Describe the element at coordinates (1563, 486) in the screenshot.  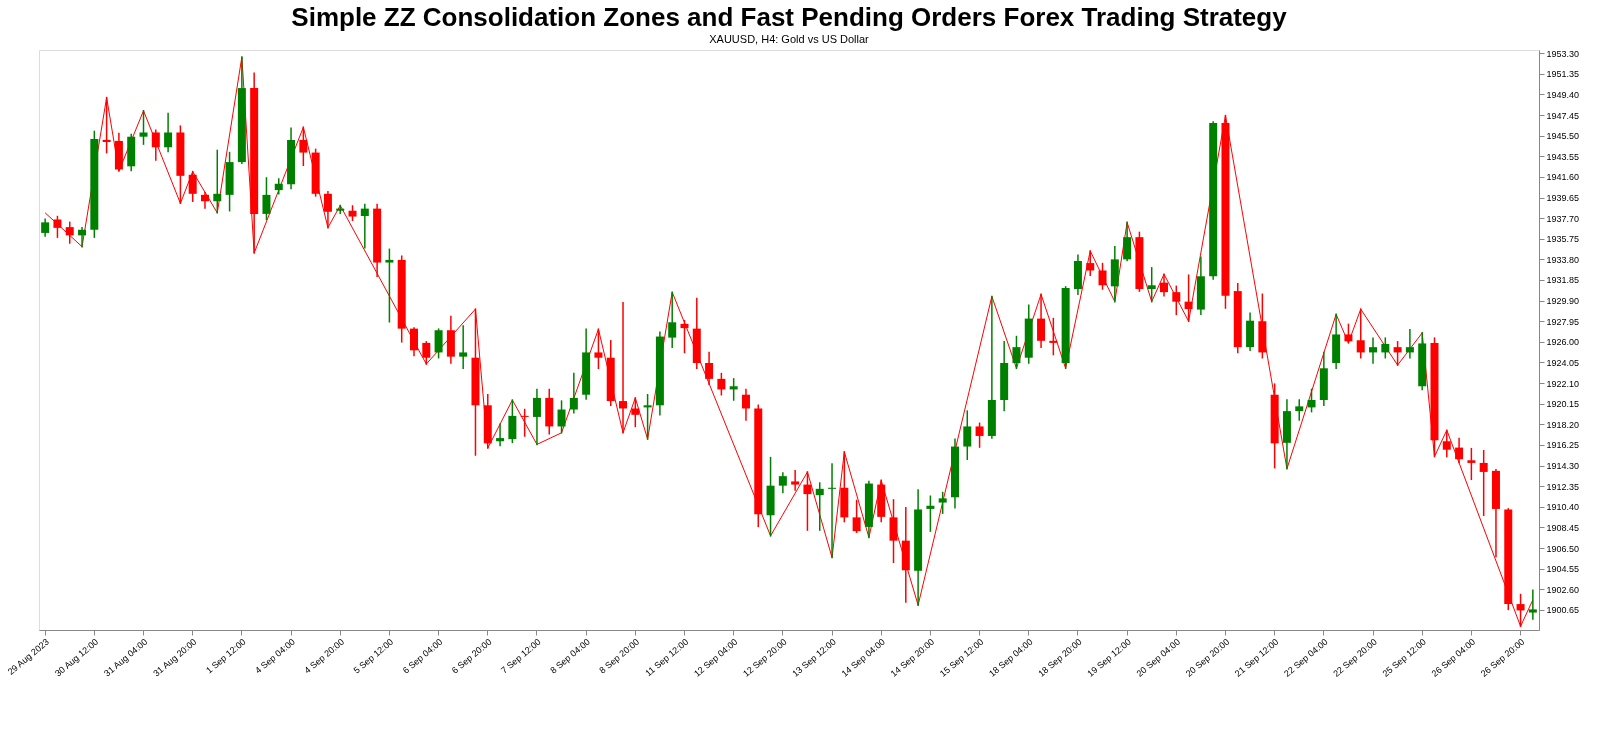
I see `y-tick-label: 1912.35` at that location.